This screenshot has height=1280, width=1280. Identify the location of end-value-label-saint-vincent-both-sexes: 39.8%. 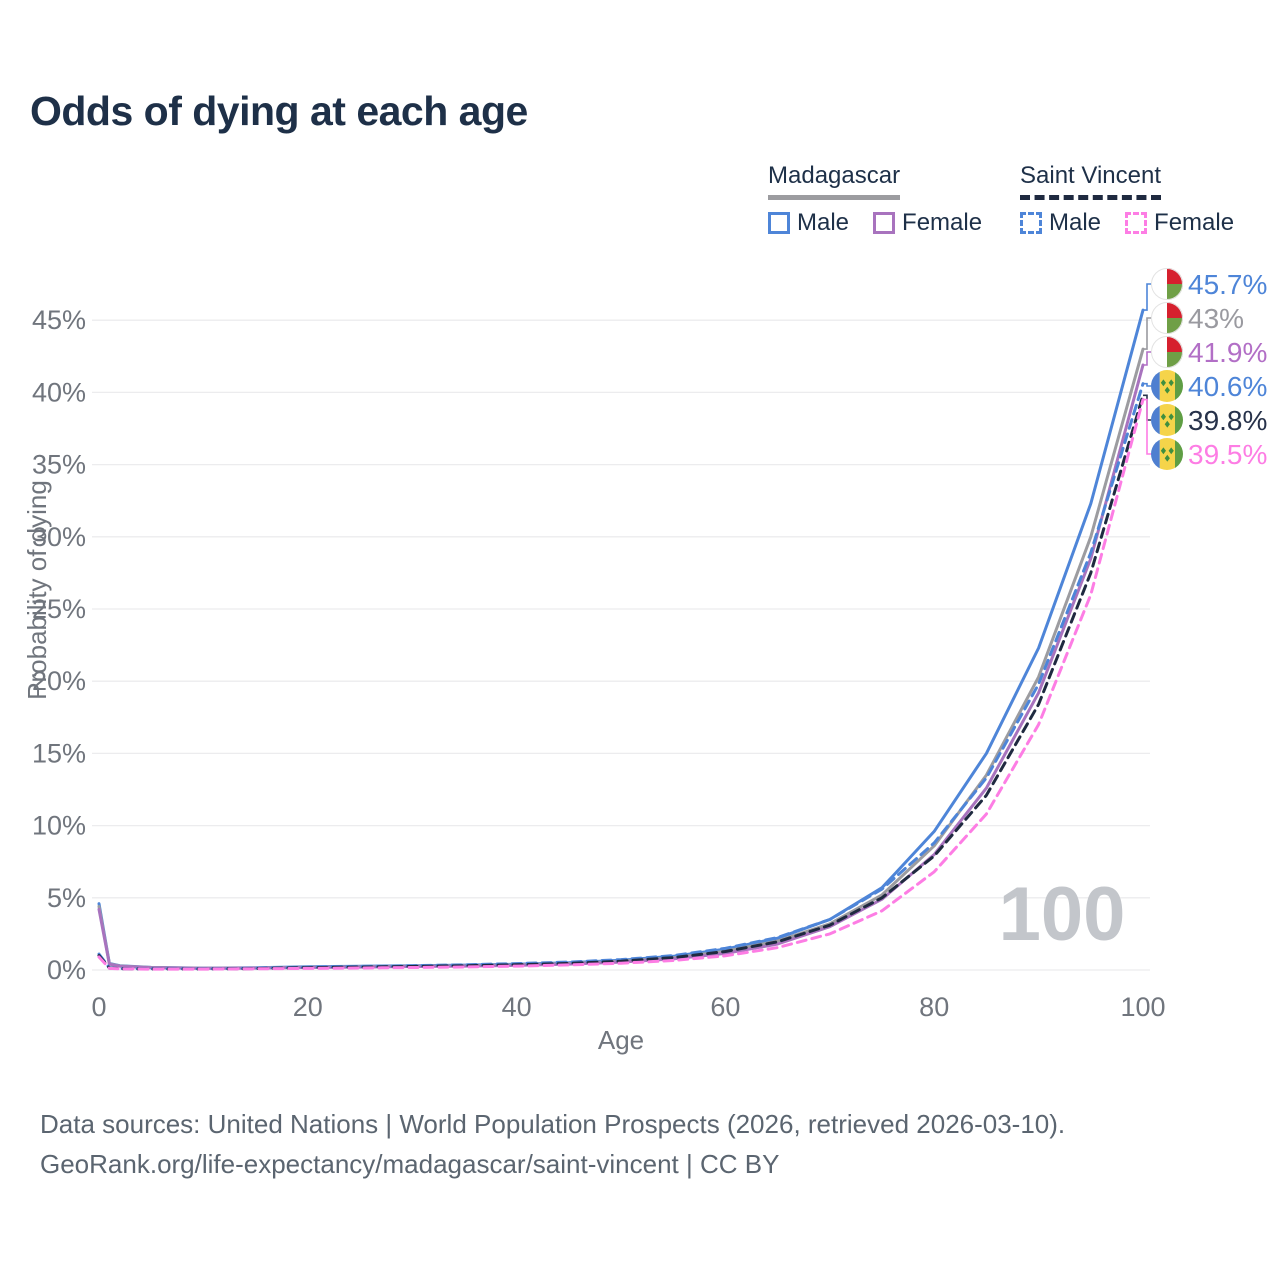
(1227, 420).